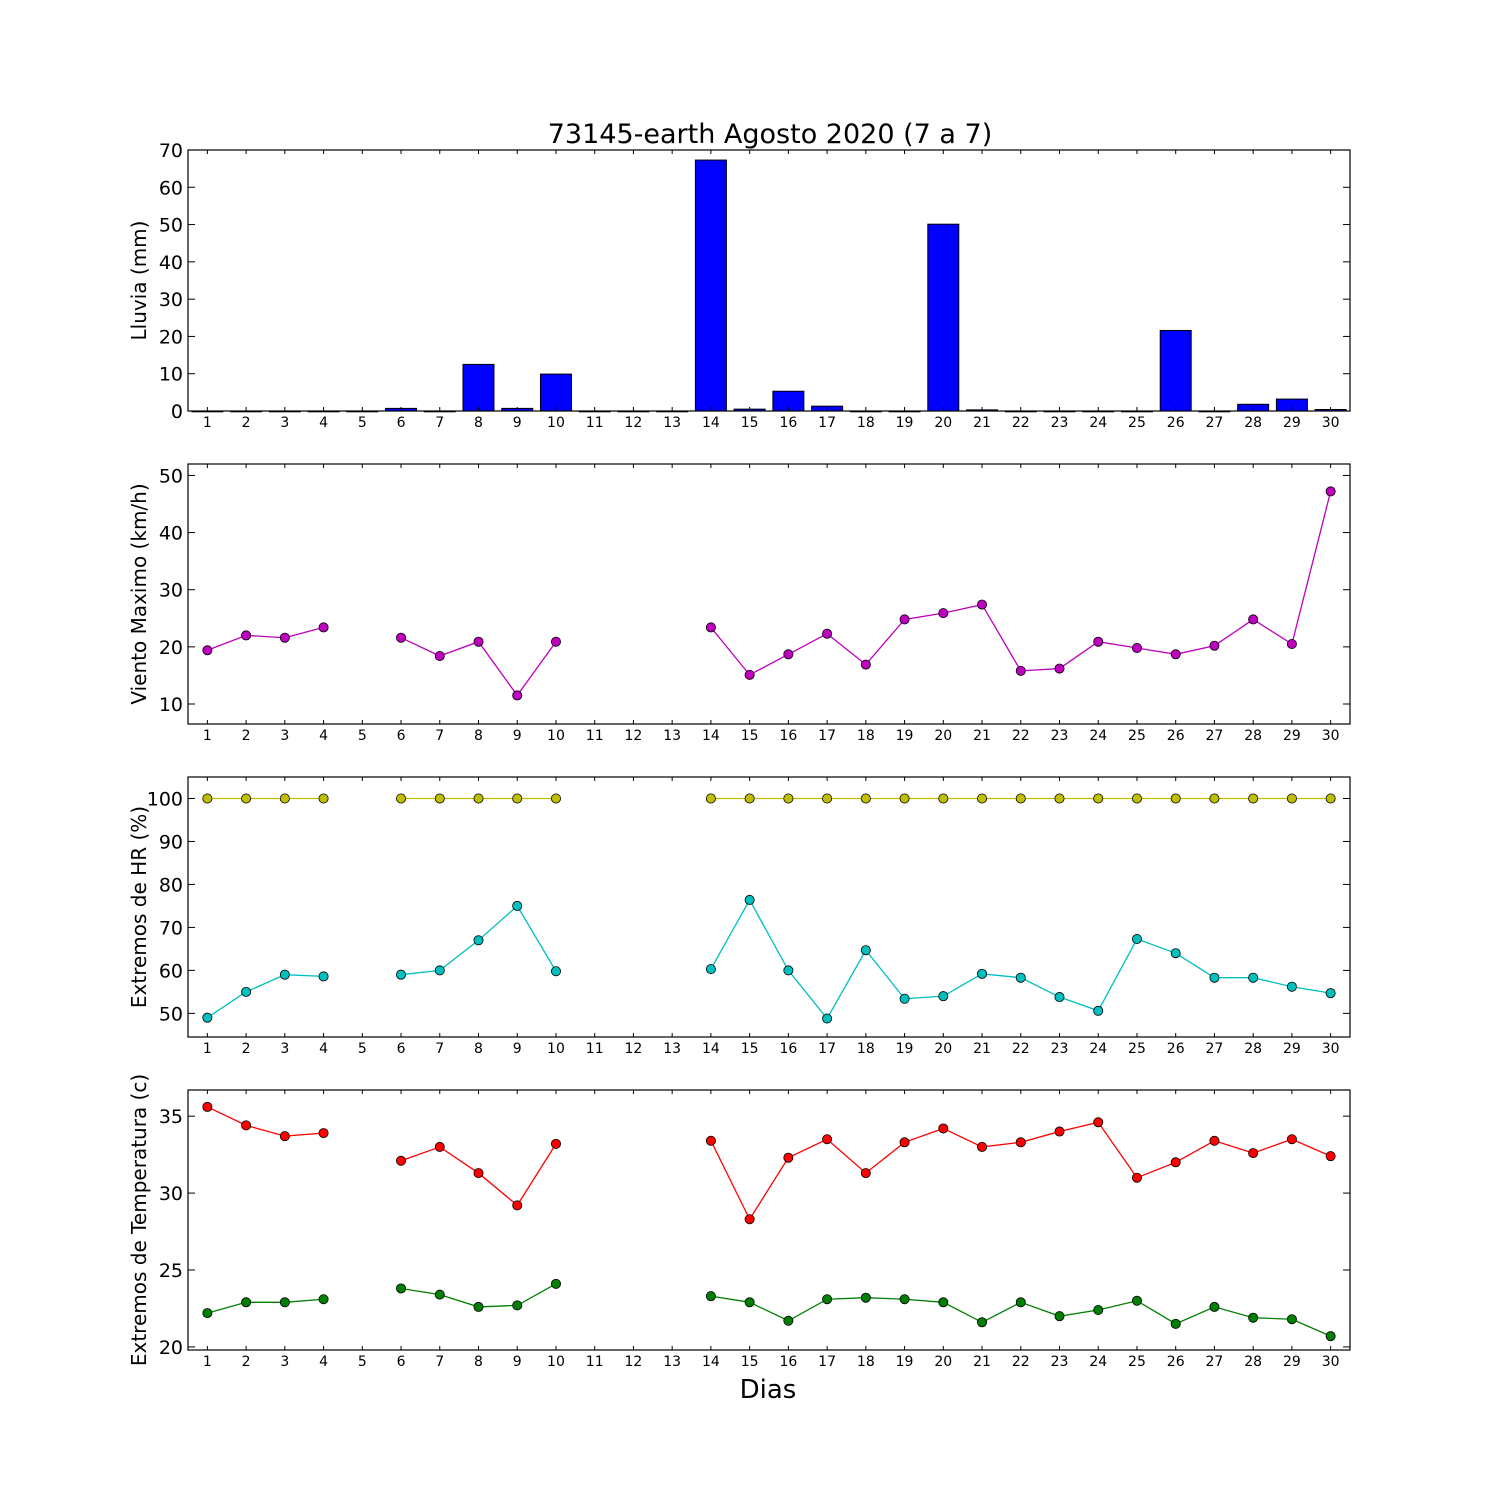 This screenshot has height=1500, width=1500. Describe the element at coordinates (866, 423) in the screenshot. I see `rain-xtick-label-18: 18` at that location.